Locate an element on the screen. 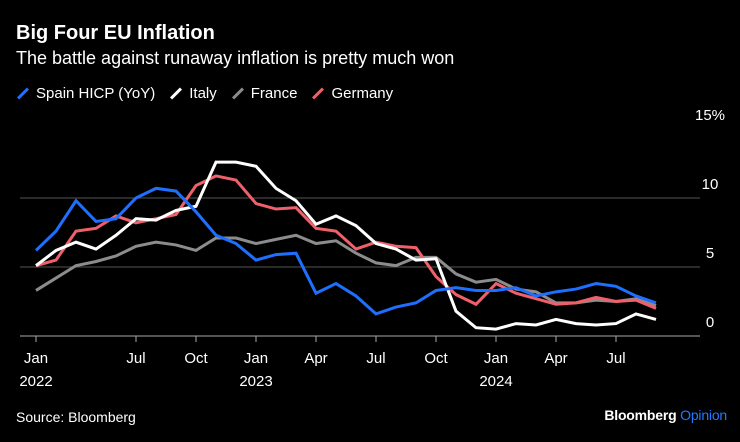  brand-name: Bloomberg is located at coordinates (640, 415).